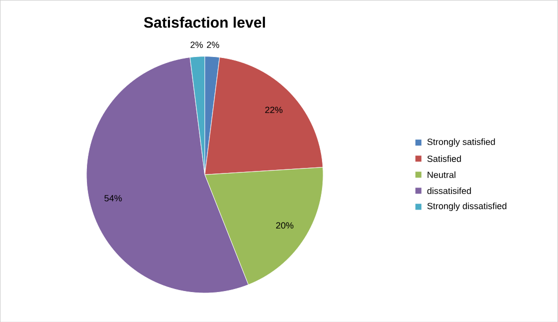 The width and height of the screenshot is (558, 322). I want to click on legend-label: Satisfied, so click(444, 158).